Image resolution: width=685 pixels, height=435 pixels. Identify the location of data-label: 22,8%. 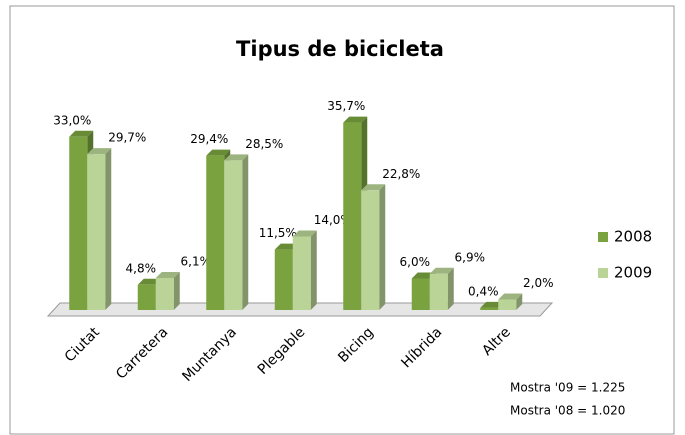
(401, 174).